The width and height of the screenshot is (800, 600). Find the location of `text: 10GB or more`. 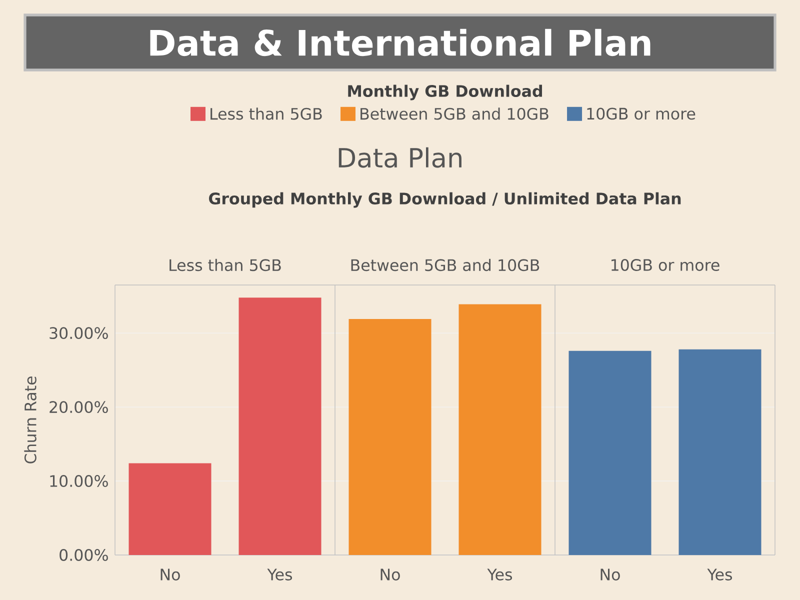

text: 10GB or more is located at coordinates (666, 265).